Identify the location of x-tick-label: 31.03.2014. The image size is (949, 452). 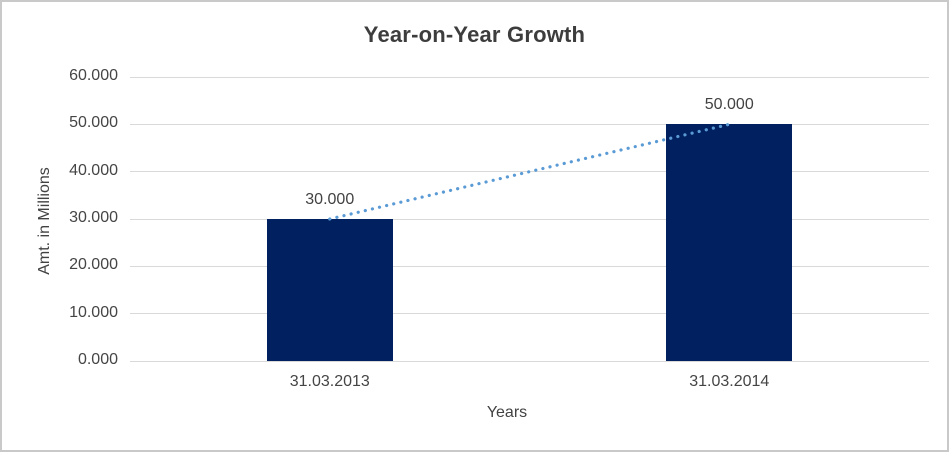
(729, 381).